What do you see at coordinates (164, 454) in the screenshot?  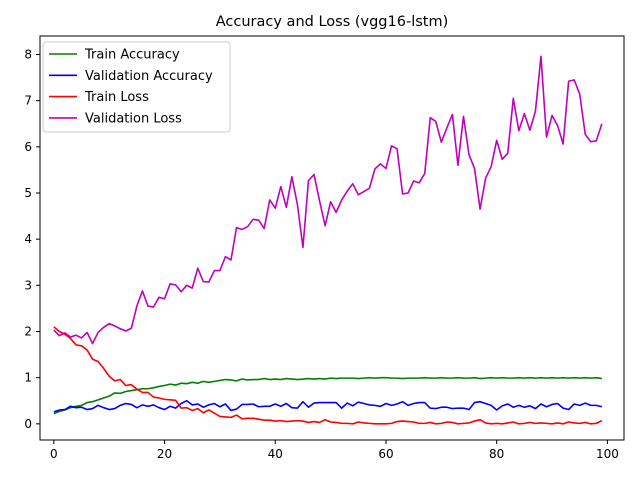 I see `x-tick-label: 20` at bounding box center [164, 454].